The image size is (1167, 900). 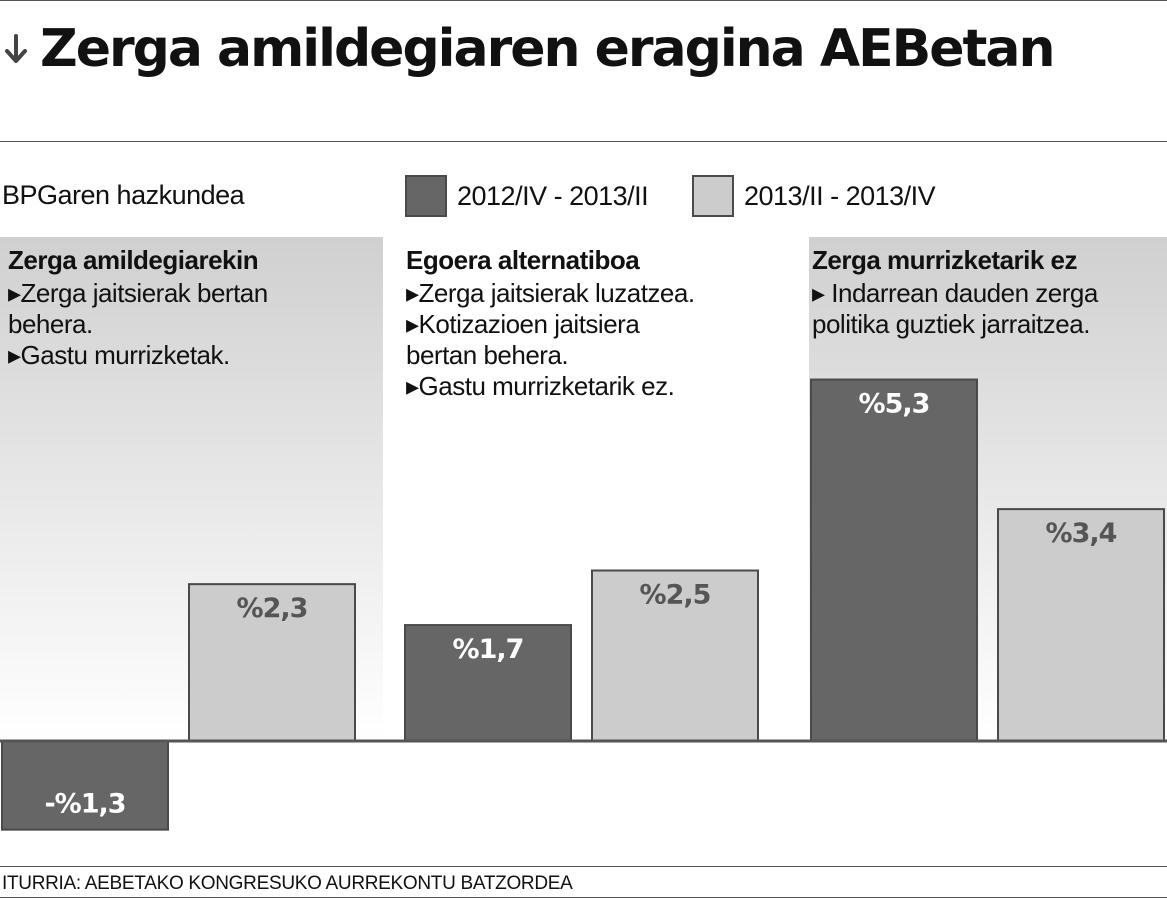 What do you see at coordinates (945, 260) in the screenshot?
I see `scenario-title: Zerga murrizketarik ez` at bounding box center [945, 260].